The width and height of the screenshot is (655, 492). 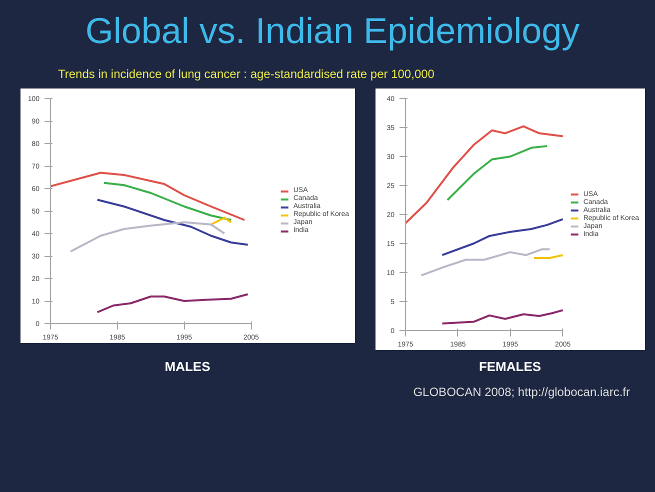 I want to click on x-axis-title: FEMALES, so click(x=510, y=367).